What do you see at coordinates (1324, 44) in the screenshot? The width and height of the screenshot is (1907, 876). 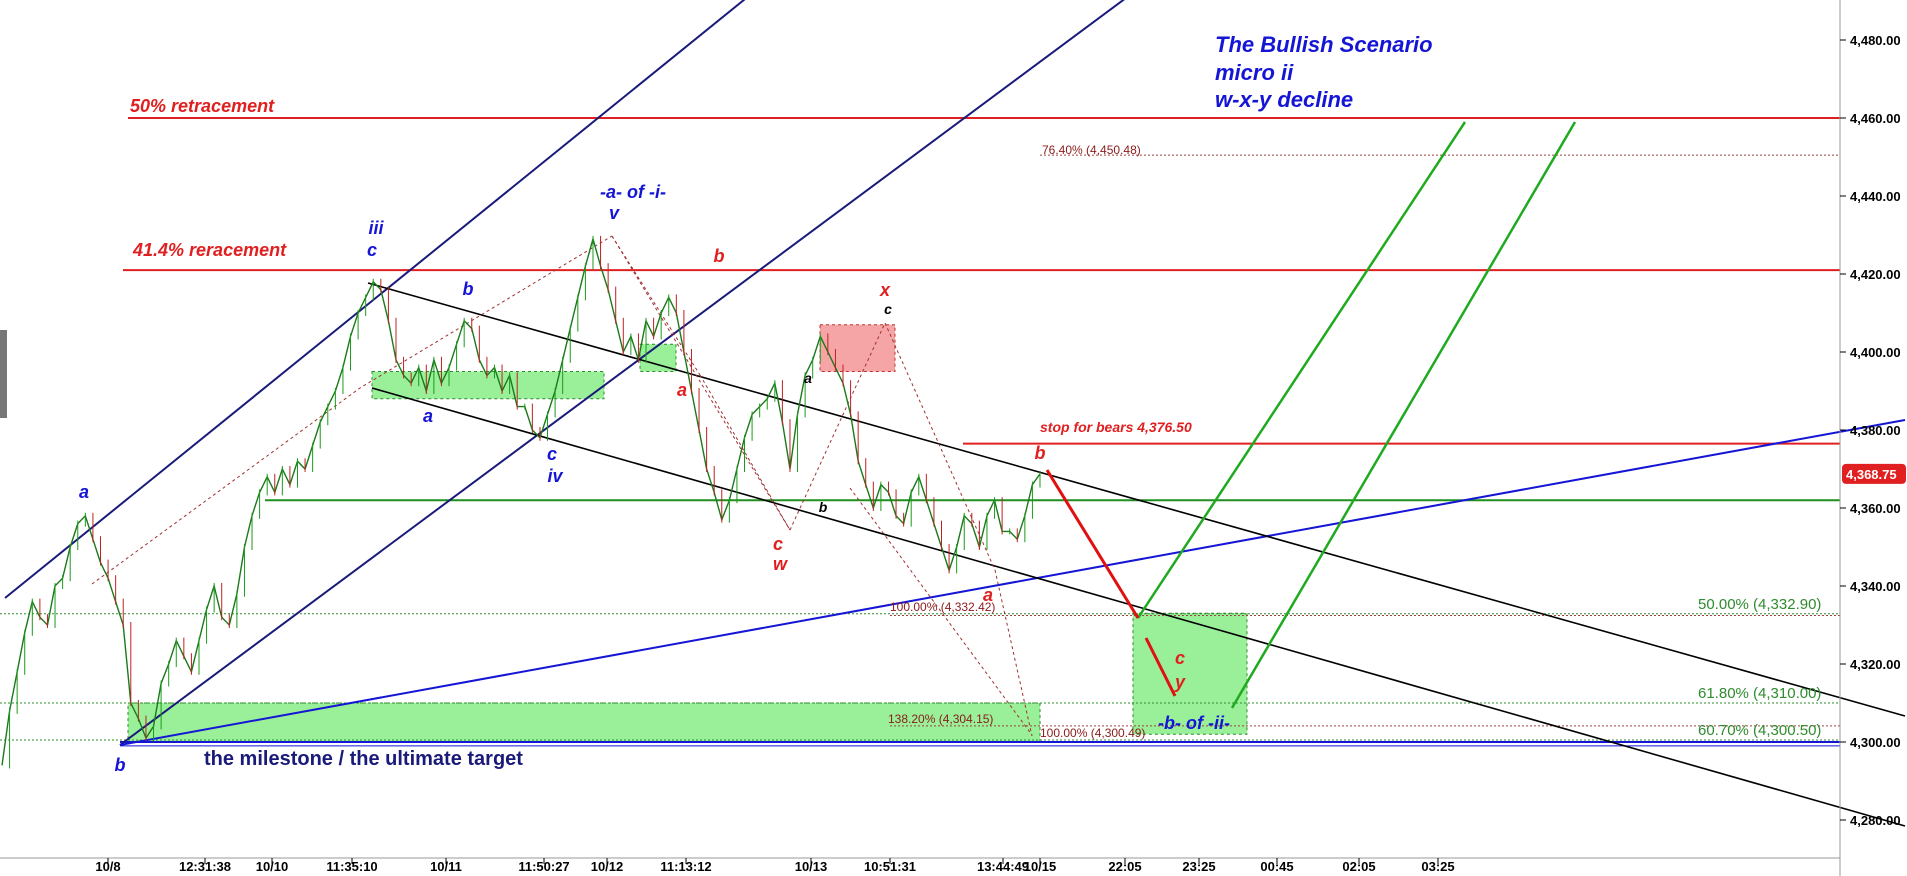 I see `chart-title: The Bullish Scenario` at bounding box center [1324, 44].